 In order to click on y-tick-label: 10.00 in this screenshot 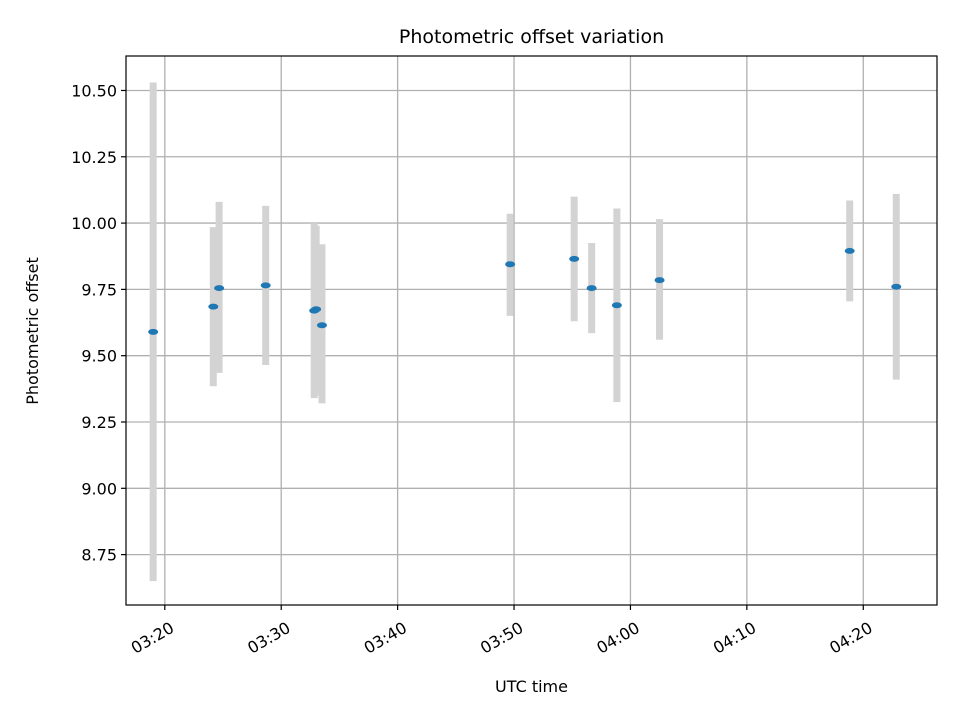, I will do `click(94, 223)`.